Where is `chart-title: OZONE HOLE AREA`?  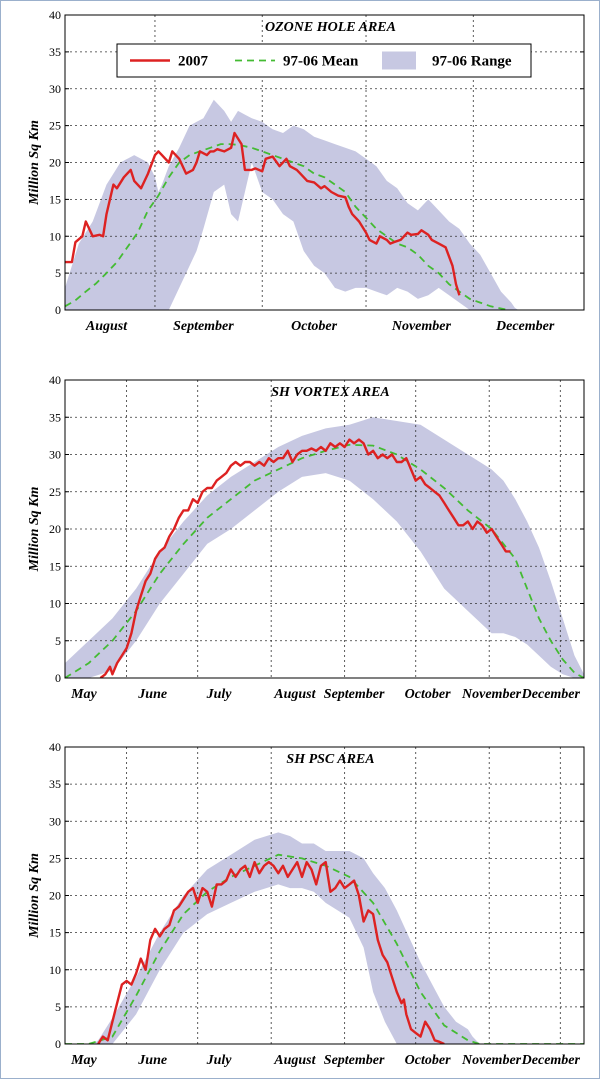
chart-title: OZONE HOLE AREA is located at coordinates (330, 27).